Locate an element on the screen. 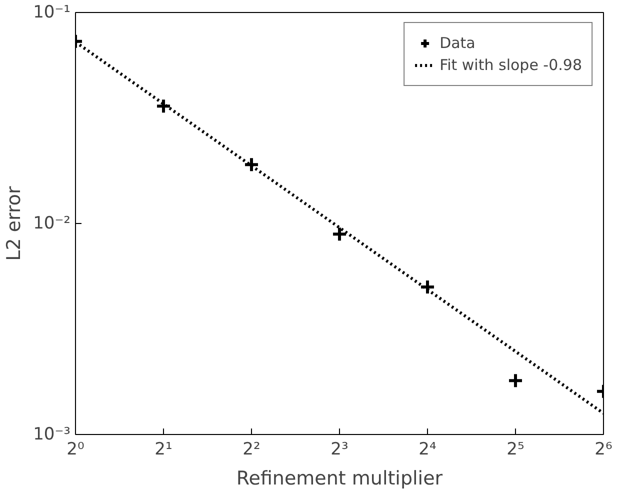 The height and width of the screenshot is (497, 630). legend-label: Data is located at coordinates (458, 43).